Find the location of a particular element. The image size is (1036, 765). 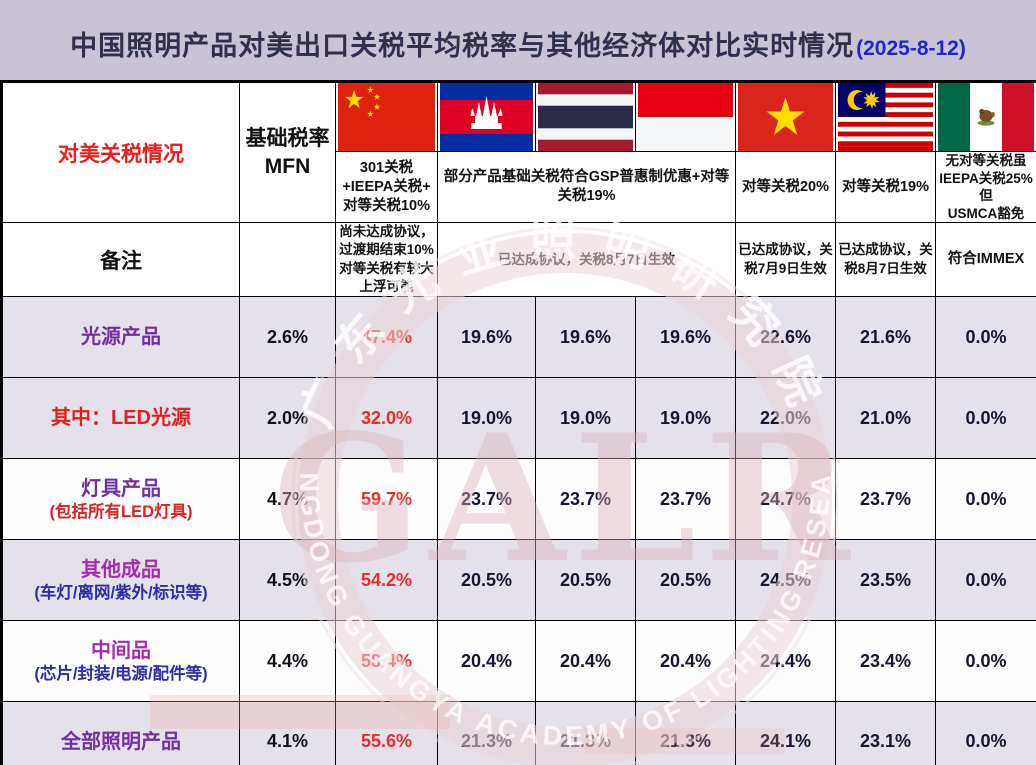

cambodia-flag-cell is located at coordinates (486, 116).